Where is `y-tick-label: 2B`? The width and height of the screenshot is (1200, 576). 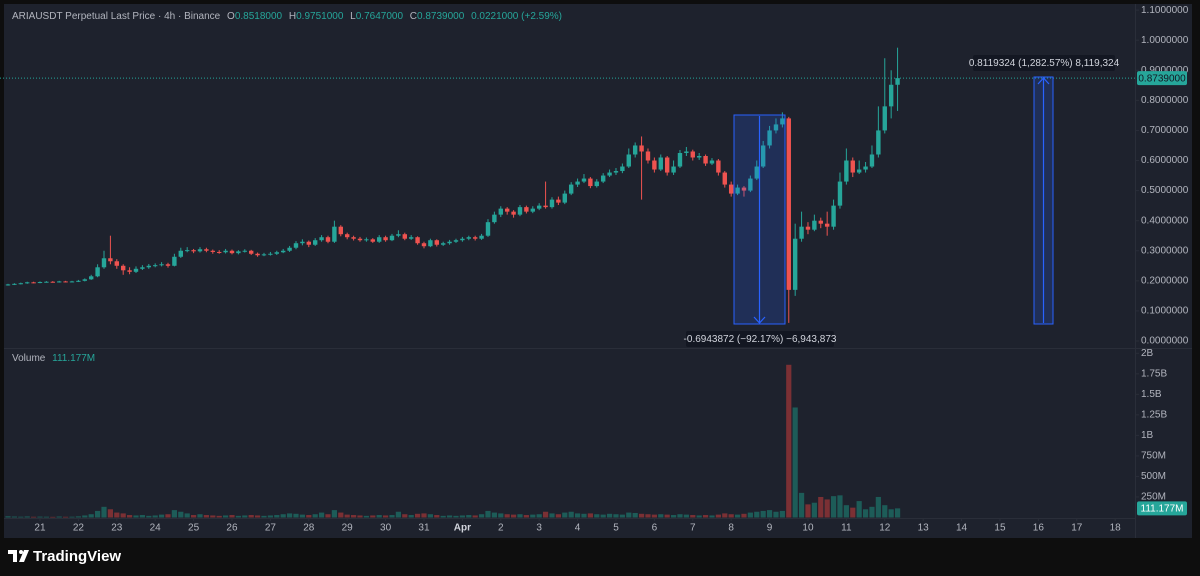 y-tick-label: 2B is located at coordinates (1147, 353).